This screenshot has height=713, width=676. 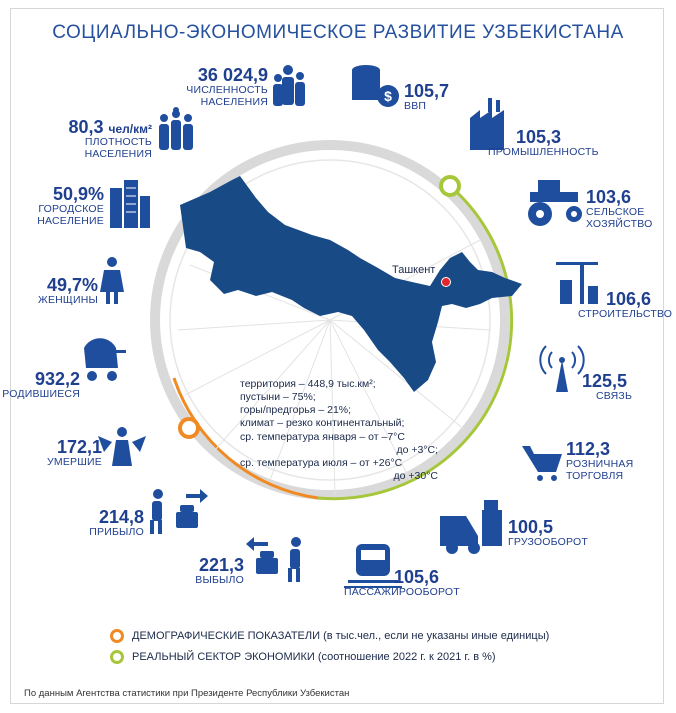 I want to click on legend-demographic-dot, so click(x=117, y=636).